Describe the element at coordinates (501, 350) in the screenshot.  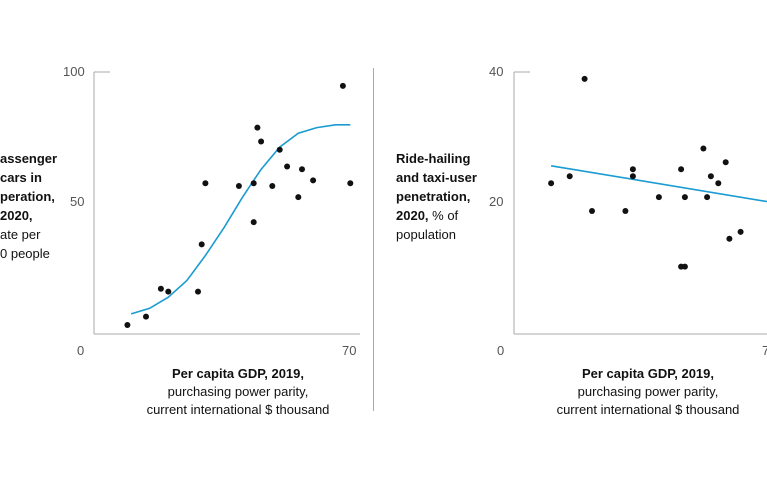
I see `right-y-tick: 0` at that location.